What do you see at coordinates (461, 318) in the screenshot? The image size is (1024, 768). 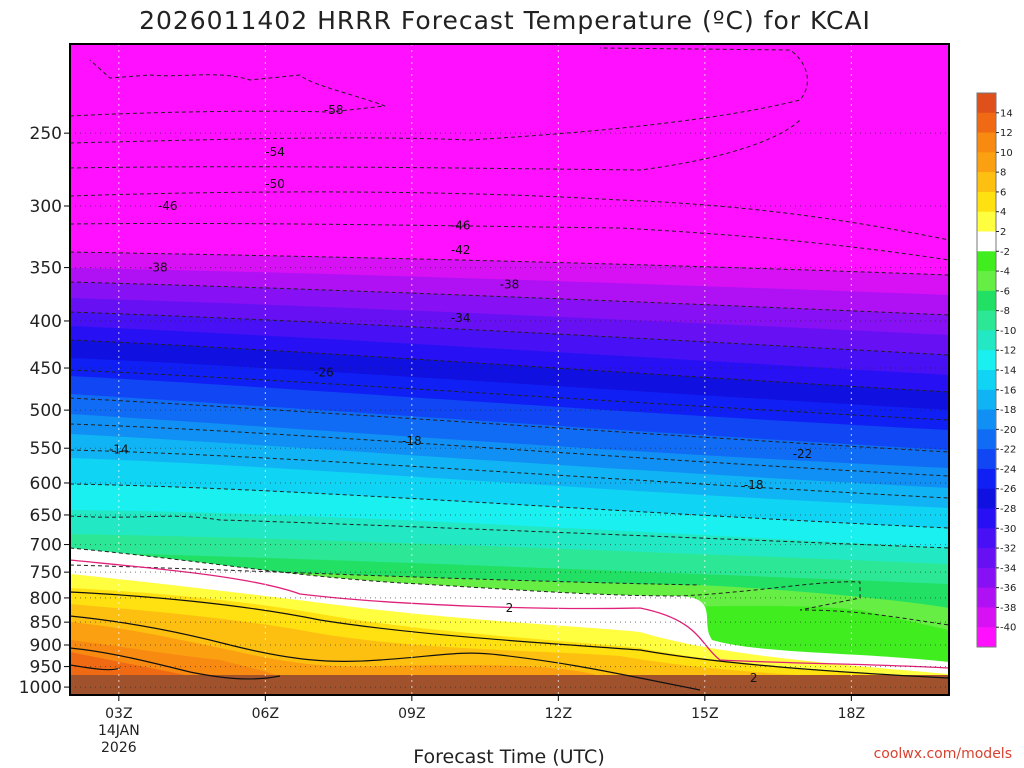 I see `contour-label: -34` at bounding box center [461, 318].